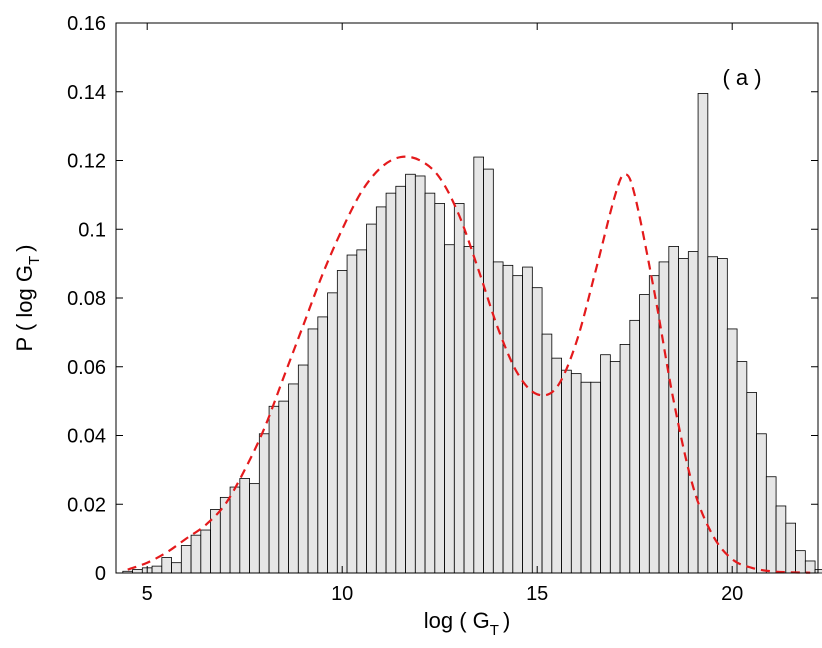 This screenshot has width=822, height=648. Describe the element at coordinates (100, 574) in the screenshot. I see `y-tick-label: 0` at that location.